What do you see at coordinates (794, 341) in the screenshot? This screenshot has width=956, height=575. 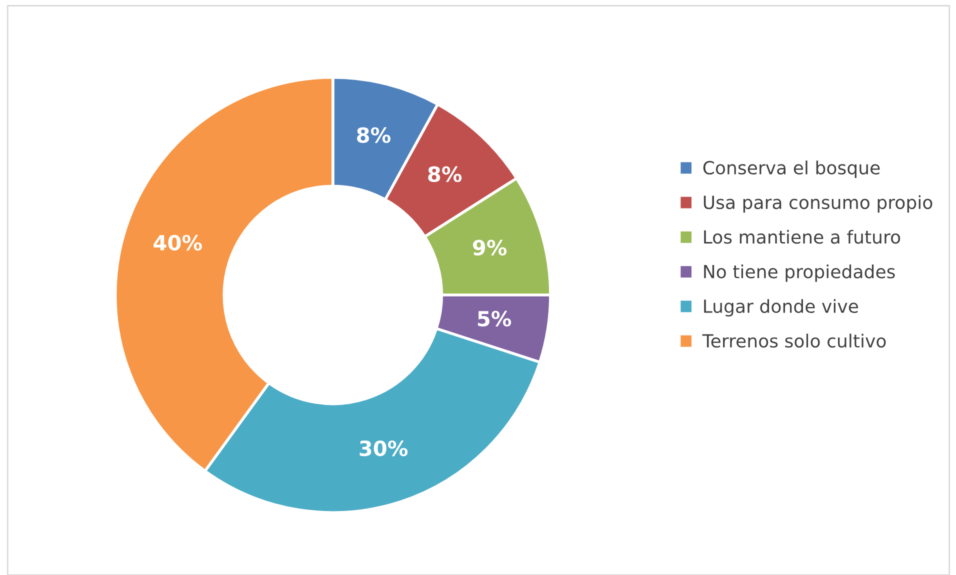 I see `legend-label: Terrenos solo cultivo` at bounding box center [794, 341].